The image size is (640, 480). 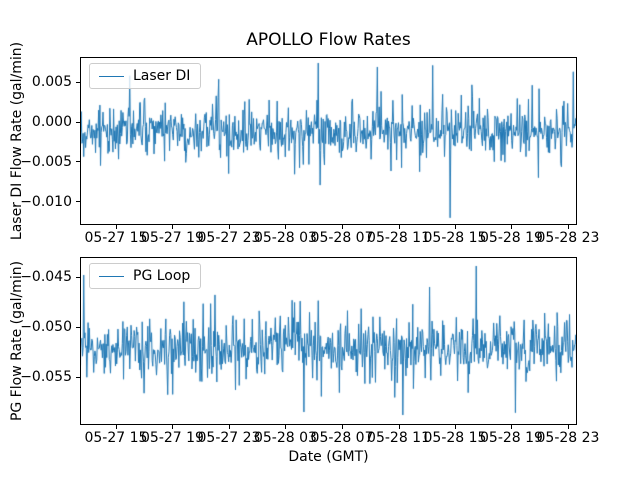 What do you see at coordinates (162, 276) in the screenshot?
I see `legend-label: PG Loop` at bounding box center [162, 276].